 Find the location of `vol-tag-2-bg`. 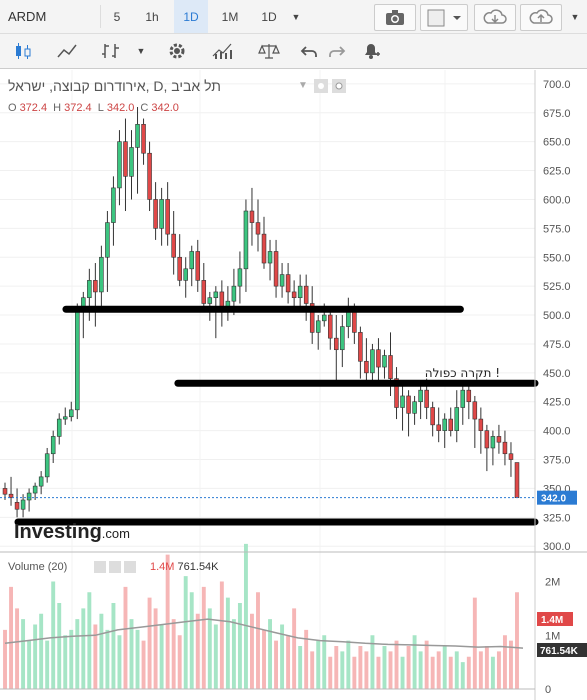

vol-tag-2-bg is located at coordinates (562, 650).